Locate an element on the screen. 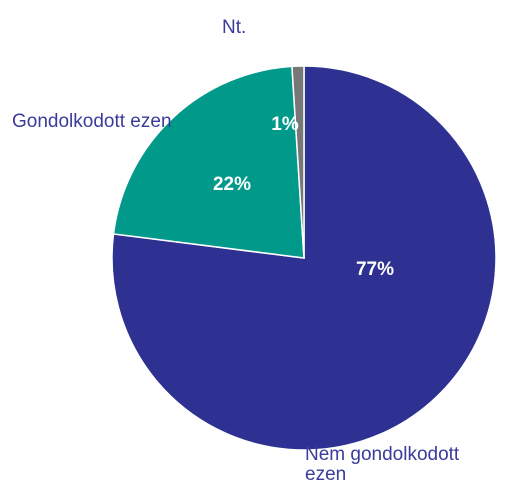 The image size is (524, 497). data-label: 77% is located at coordinates (375, 269).